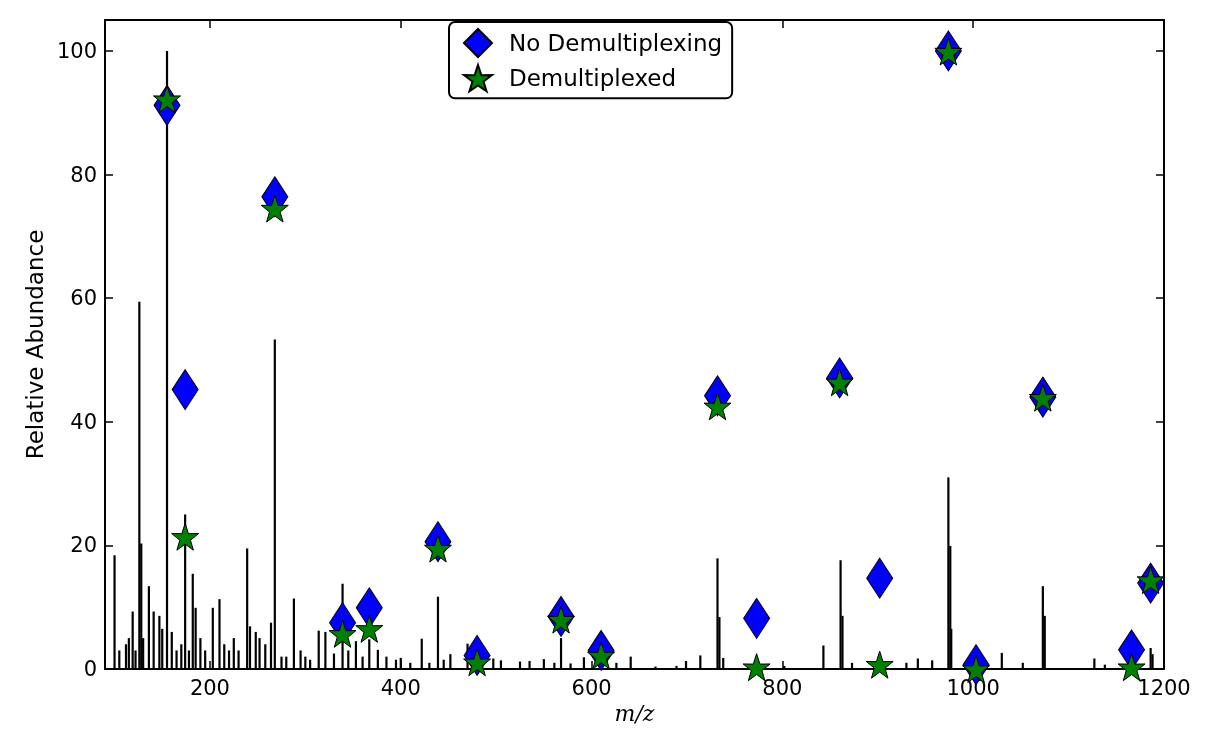 The image size is (1207, 738). What do you see at coordinates (591, 687) in the screenshot?
I see `x-tick-label: 600` at bounding box center [591, 687].